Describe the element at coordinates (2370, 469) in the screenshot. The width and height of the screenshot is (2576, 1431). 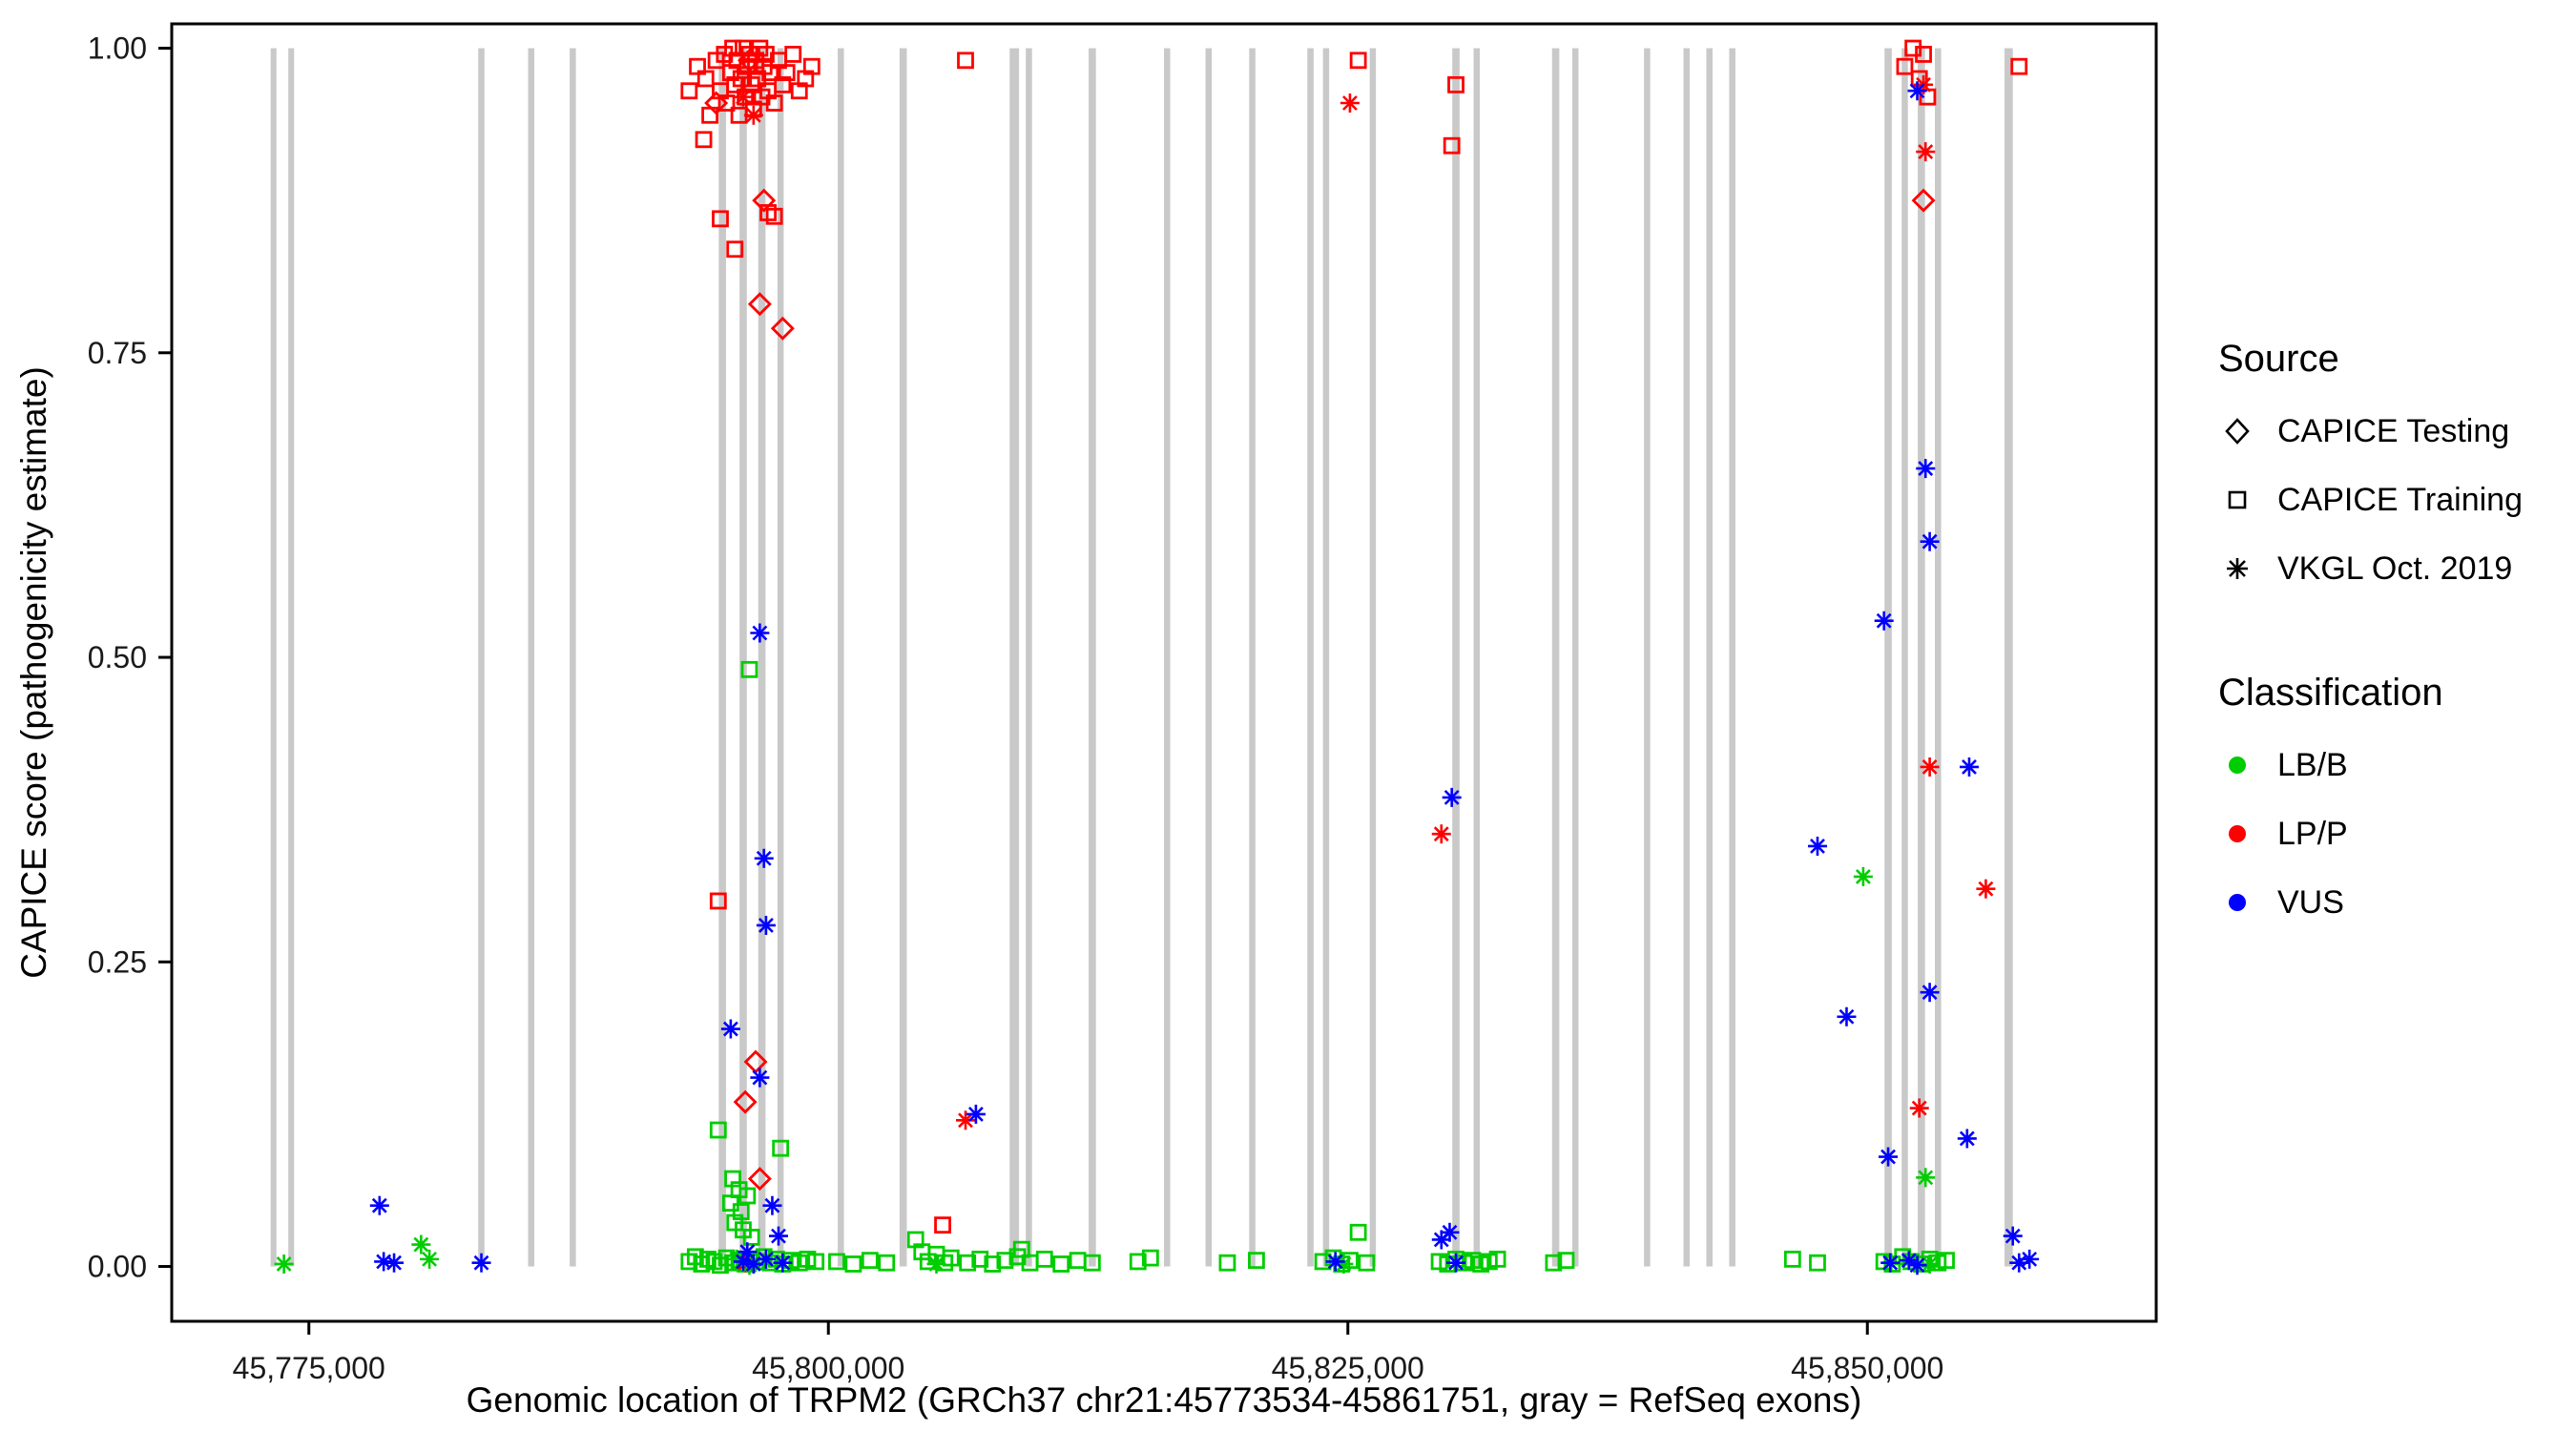
I see `legend-group-source: Source CAPICE Testing CAPICE Training` at that location.